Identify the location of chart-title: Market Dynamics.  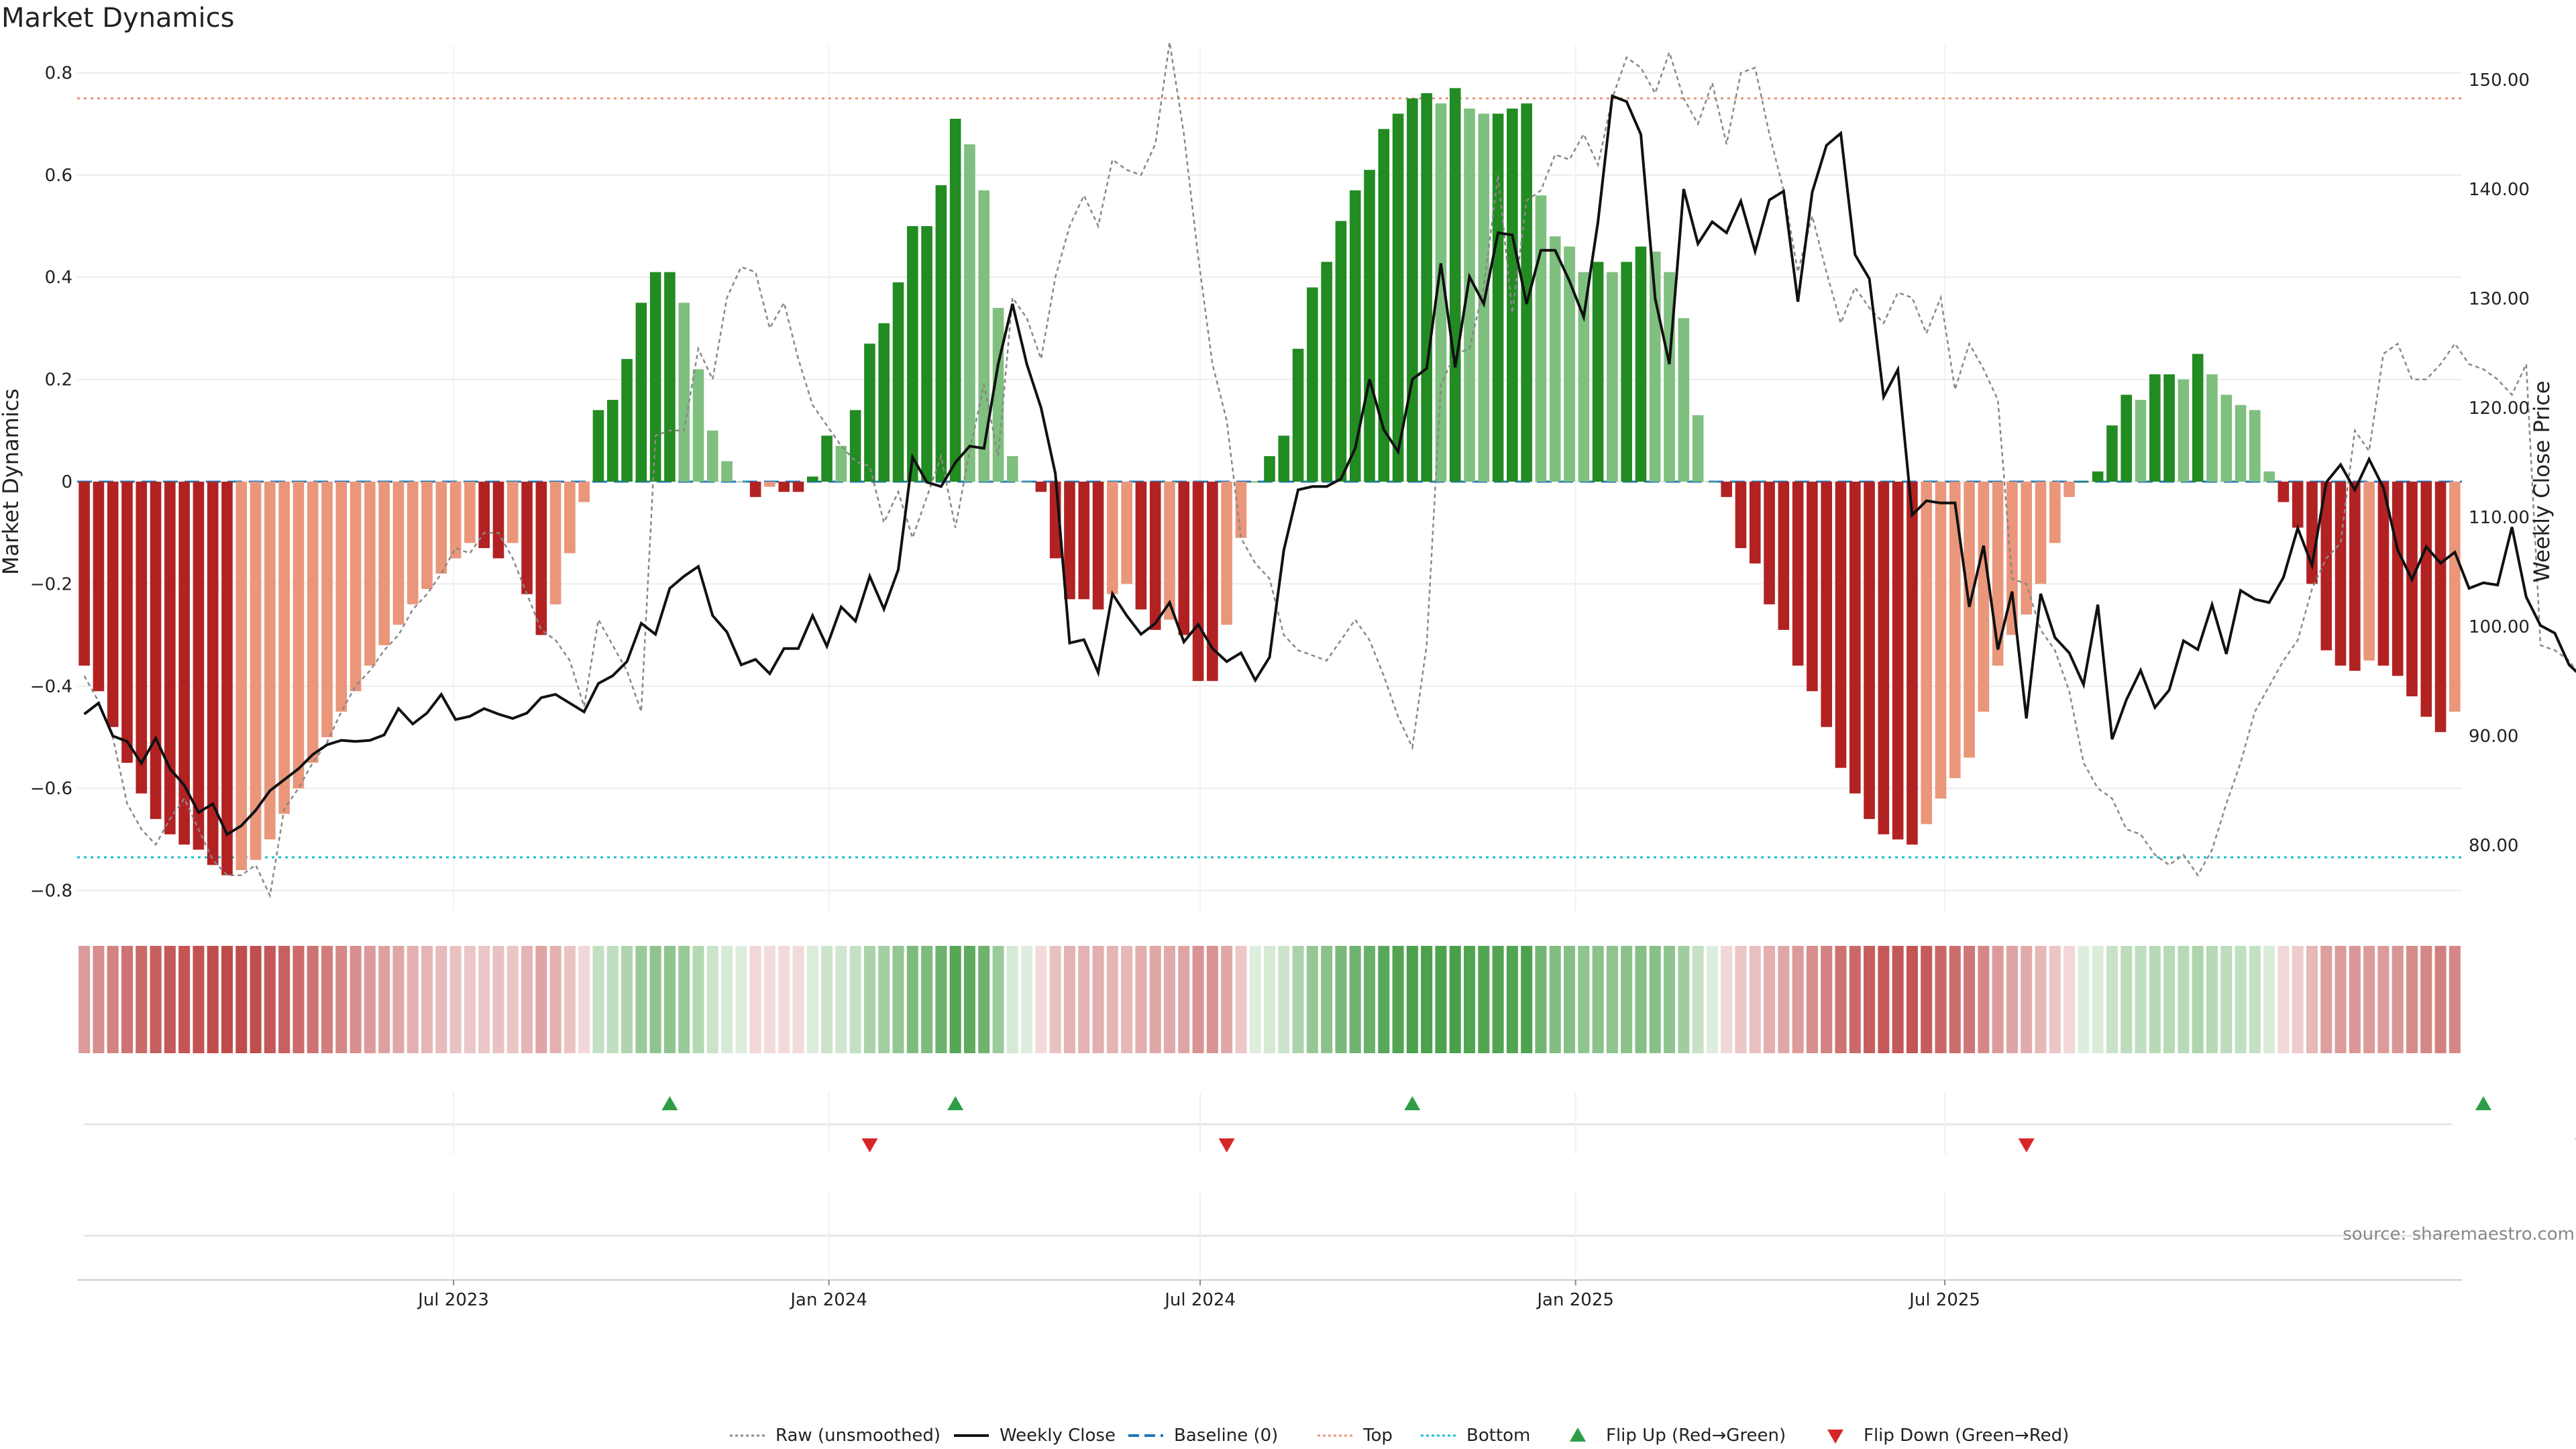
(117, 18).